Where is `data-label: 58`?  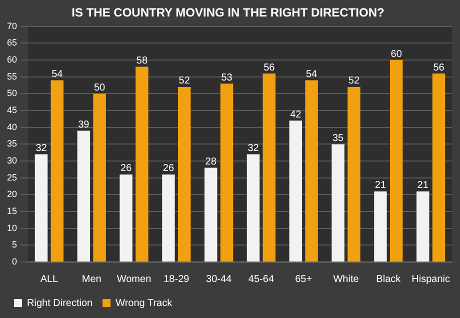 data-label: 58 is located at coordinates (142, 61).